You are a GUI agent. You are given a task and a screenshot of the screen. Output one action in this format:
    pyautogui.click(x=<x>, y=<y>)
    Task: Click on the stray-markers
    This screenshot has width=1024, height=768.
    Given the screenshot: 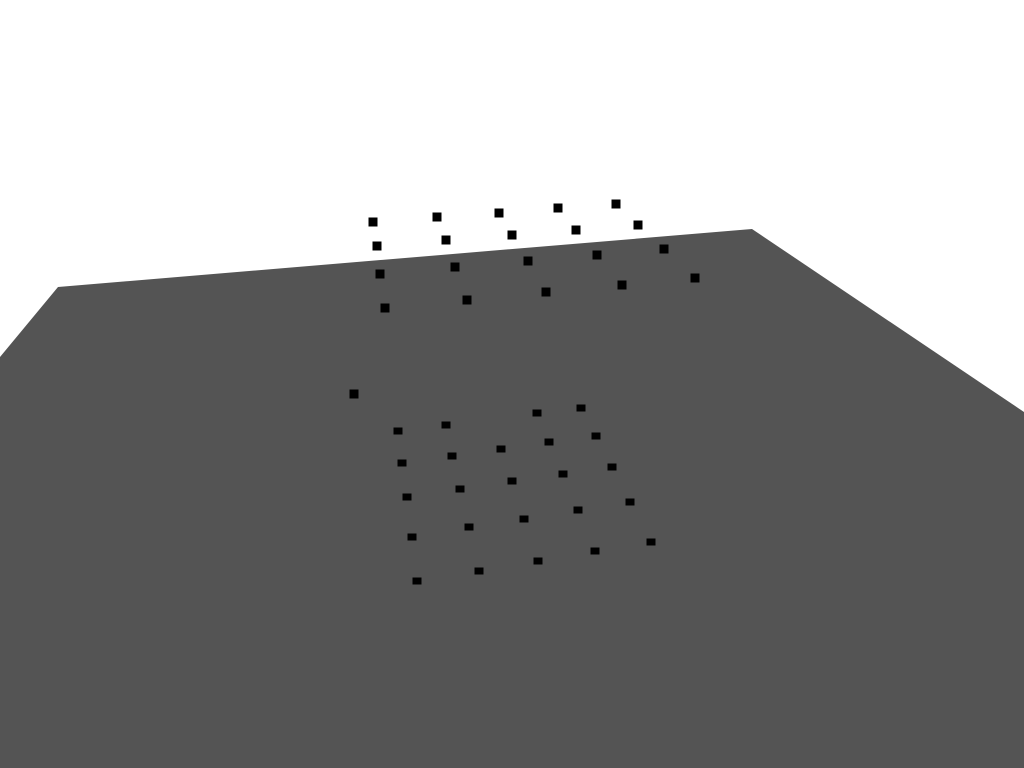 What is the action you would take?
    pyautogui.click(x=354, y=394)
    